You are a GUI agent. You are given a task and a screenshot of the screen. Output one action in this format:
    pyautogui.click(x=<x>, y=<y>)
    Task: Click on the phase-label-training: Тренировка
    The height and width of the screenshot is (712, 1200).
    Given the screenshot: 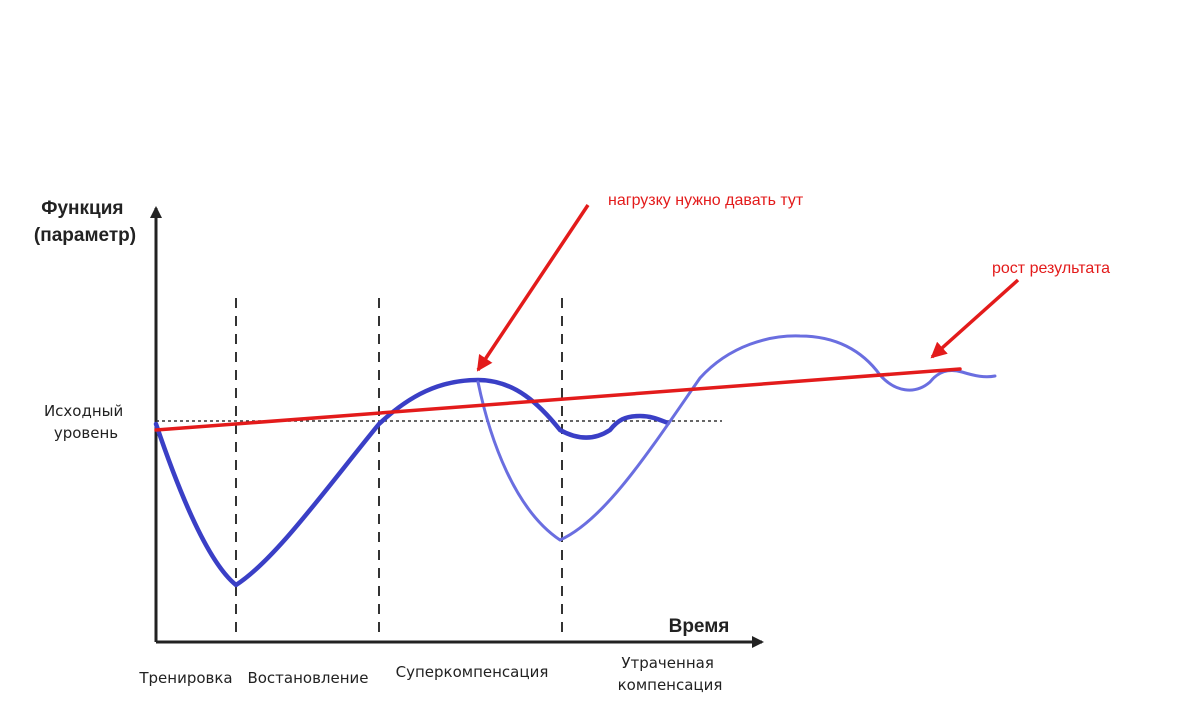 What is the action you would take?
    pyautogui.click(x=185, y=678)
    